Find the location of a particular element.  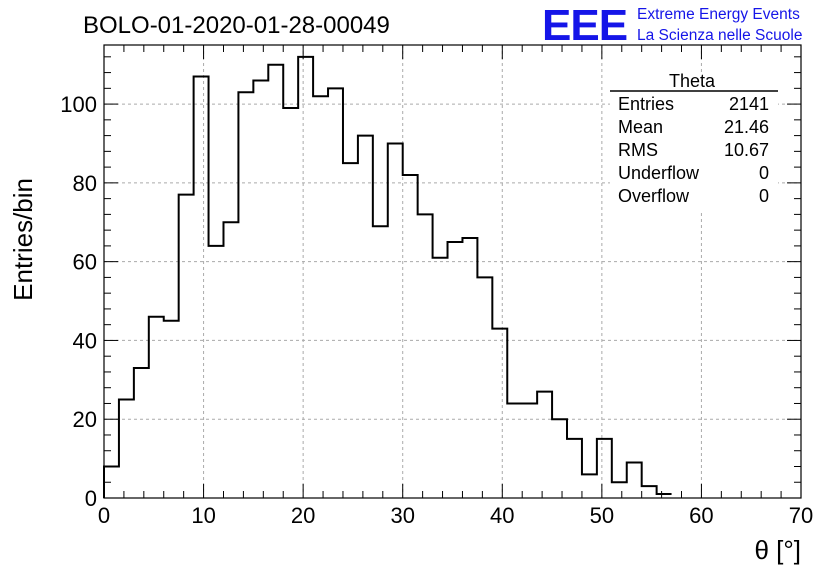

x-tick-label: 60 is located at coordinates (701, 515).